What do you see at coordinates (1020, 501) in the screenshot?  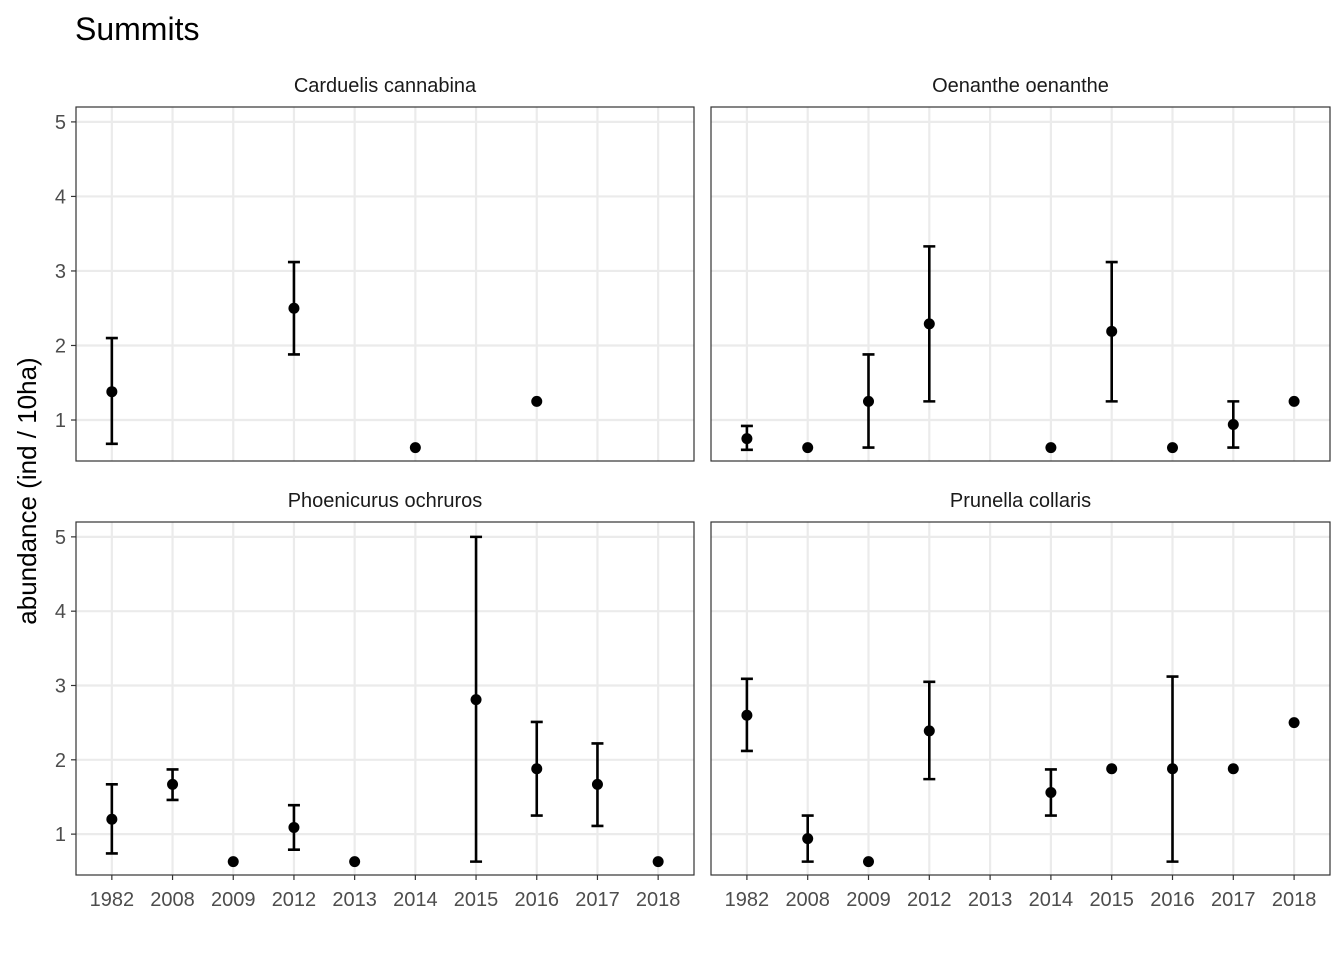 I see `facet-title: Prunella collaris` at bounding box center [1020, 501].